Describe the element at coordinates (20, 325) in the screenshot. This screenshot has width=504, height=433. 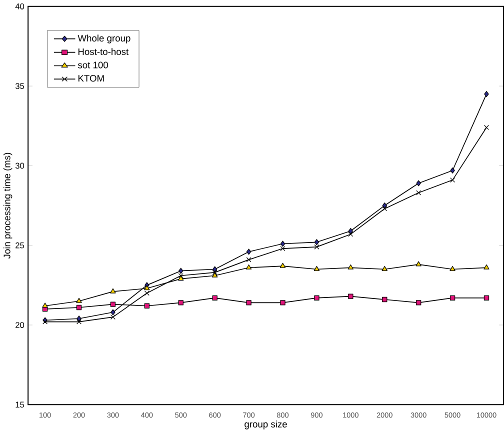
I see `y-tick-label: 20` at that location.